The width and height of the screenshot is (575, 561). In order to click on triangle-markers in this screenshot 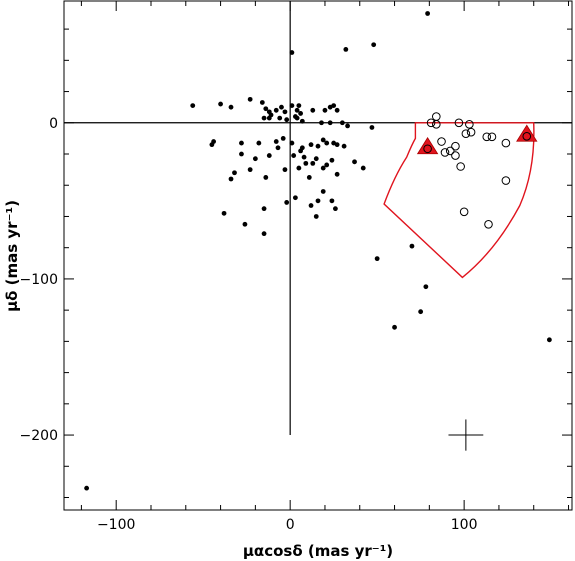, I will do `click(477, 139)`.